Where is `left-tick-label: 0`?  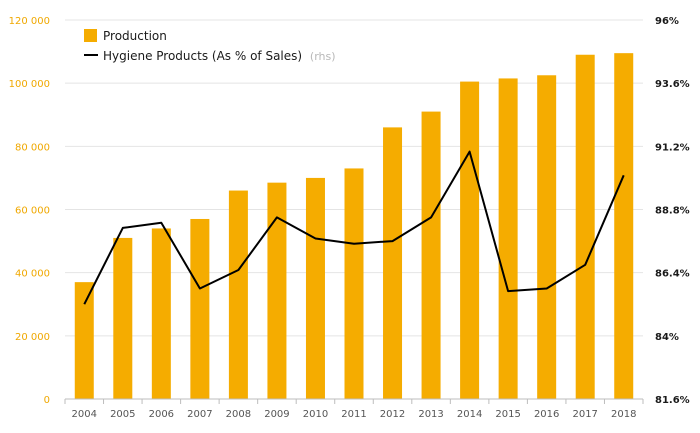 left-tick-label: 0 is located at coordinates (47, 400).